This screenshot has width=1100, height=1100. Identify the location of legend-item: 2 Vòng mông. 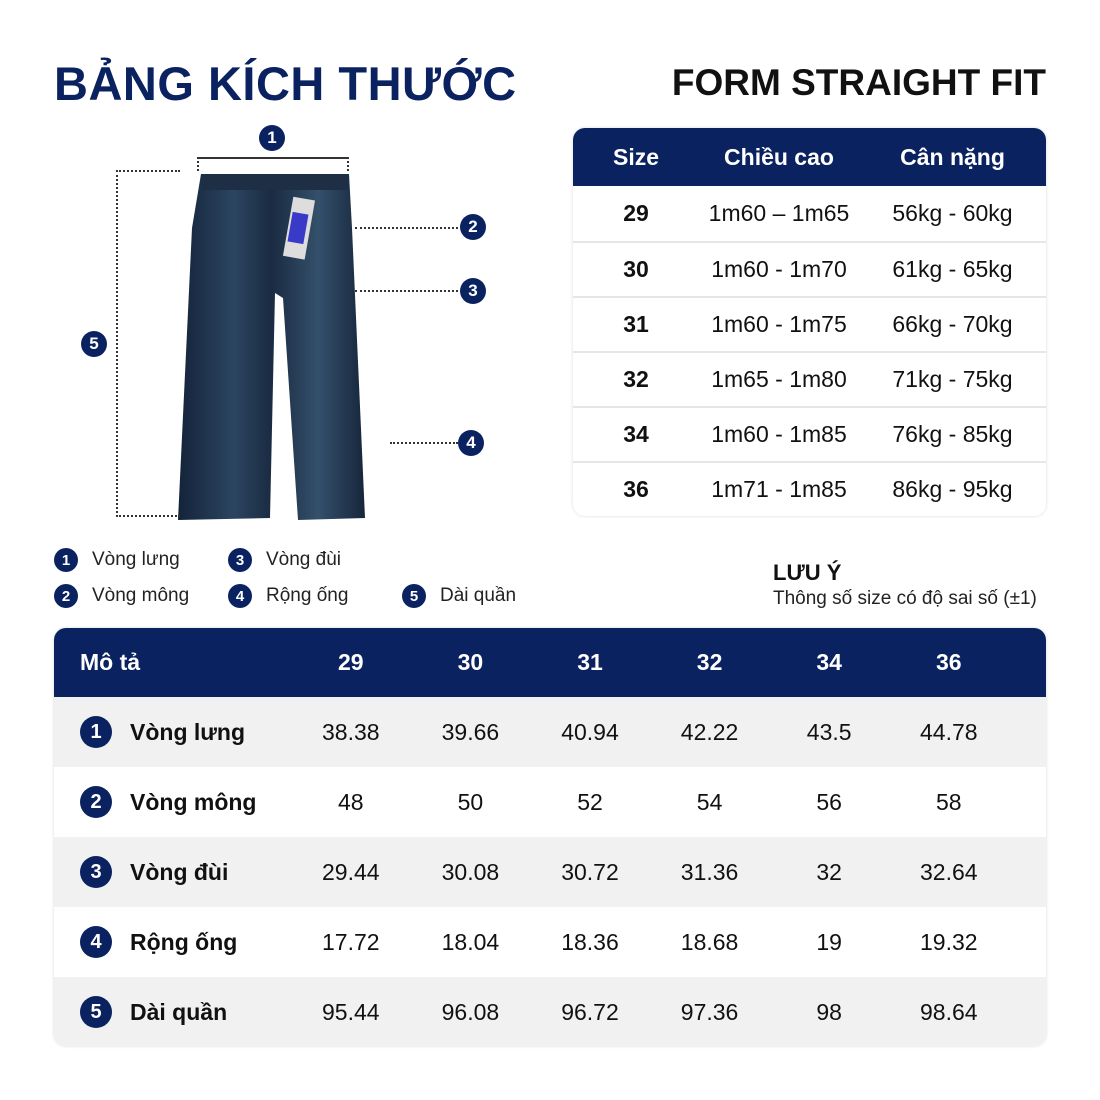
(121, 596).